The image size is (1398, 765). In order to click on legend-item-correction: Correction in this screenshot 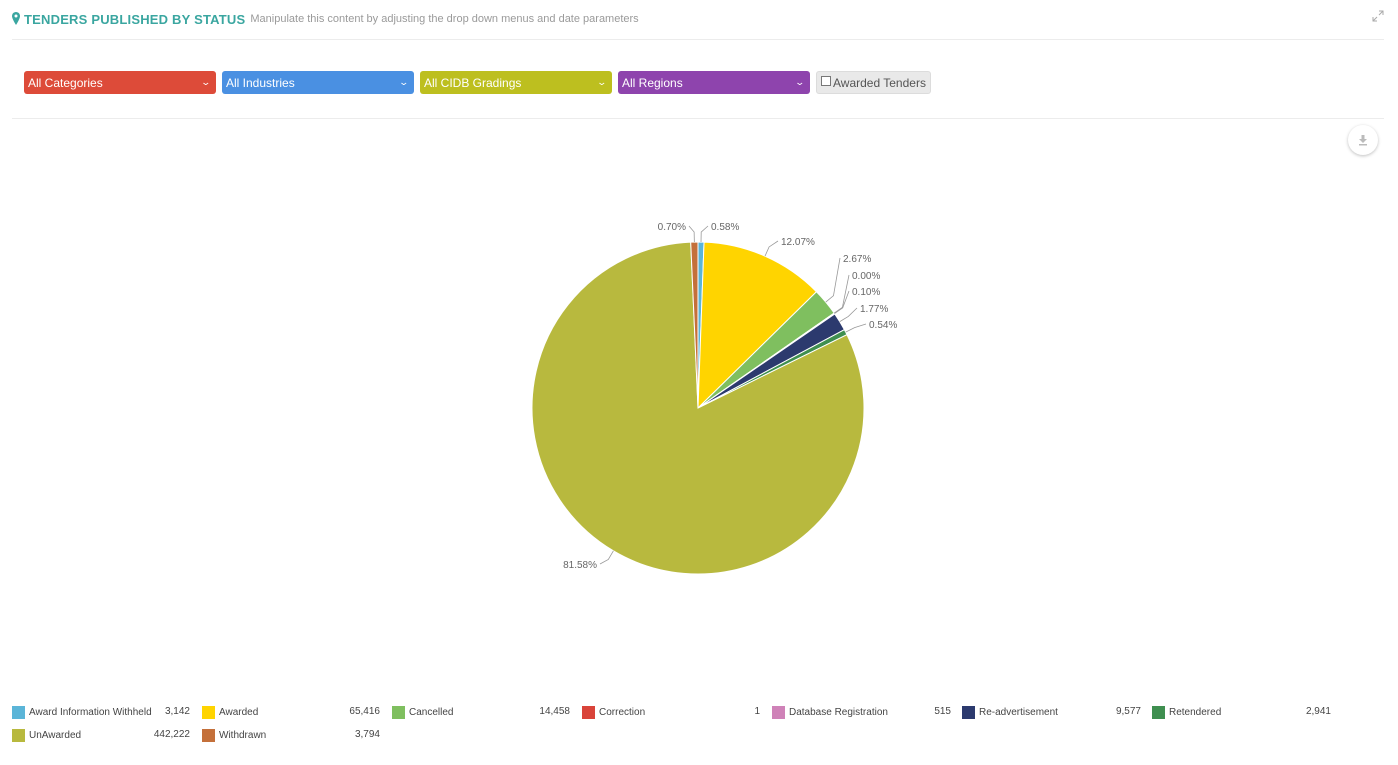, I will do `click(613, 712)`.